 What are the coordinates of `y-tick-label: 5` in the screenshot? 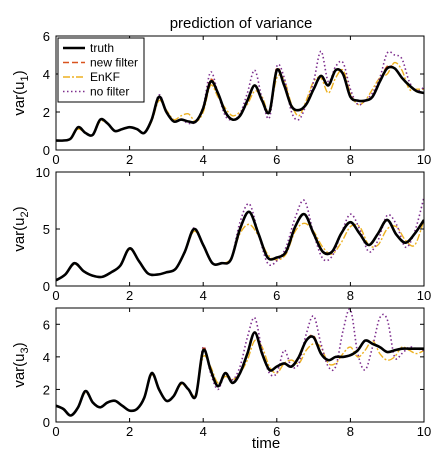 It's located at (46, 229).